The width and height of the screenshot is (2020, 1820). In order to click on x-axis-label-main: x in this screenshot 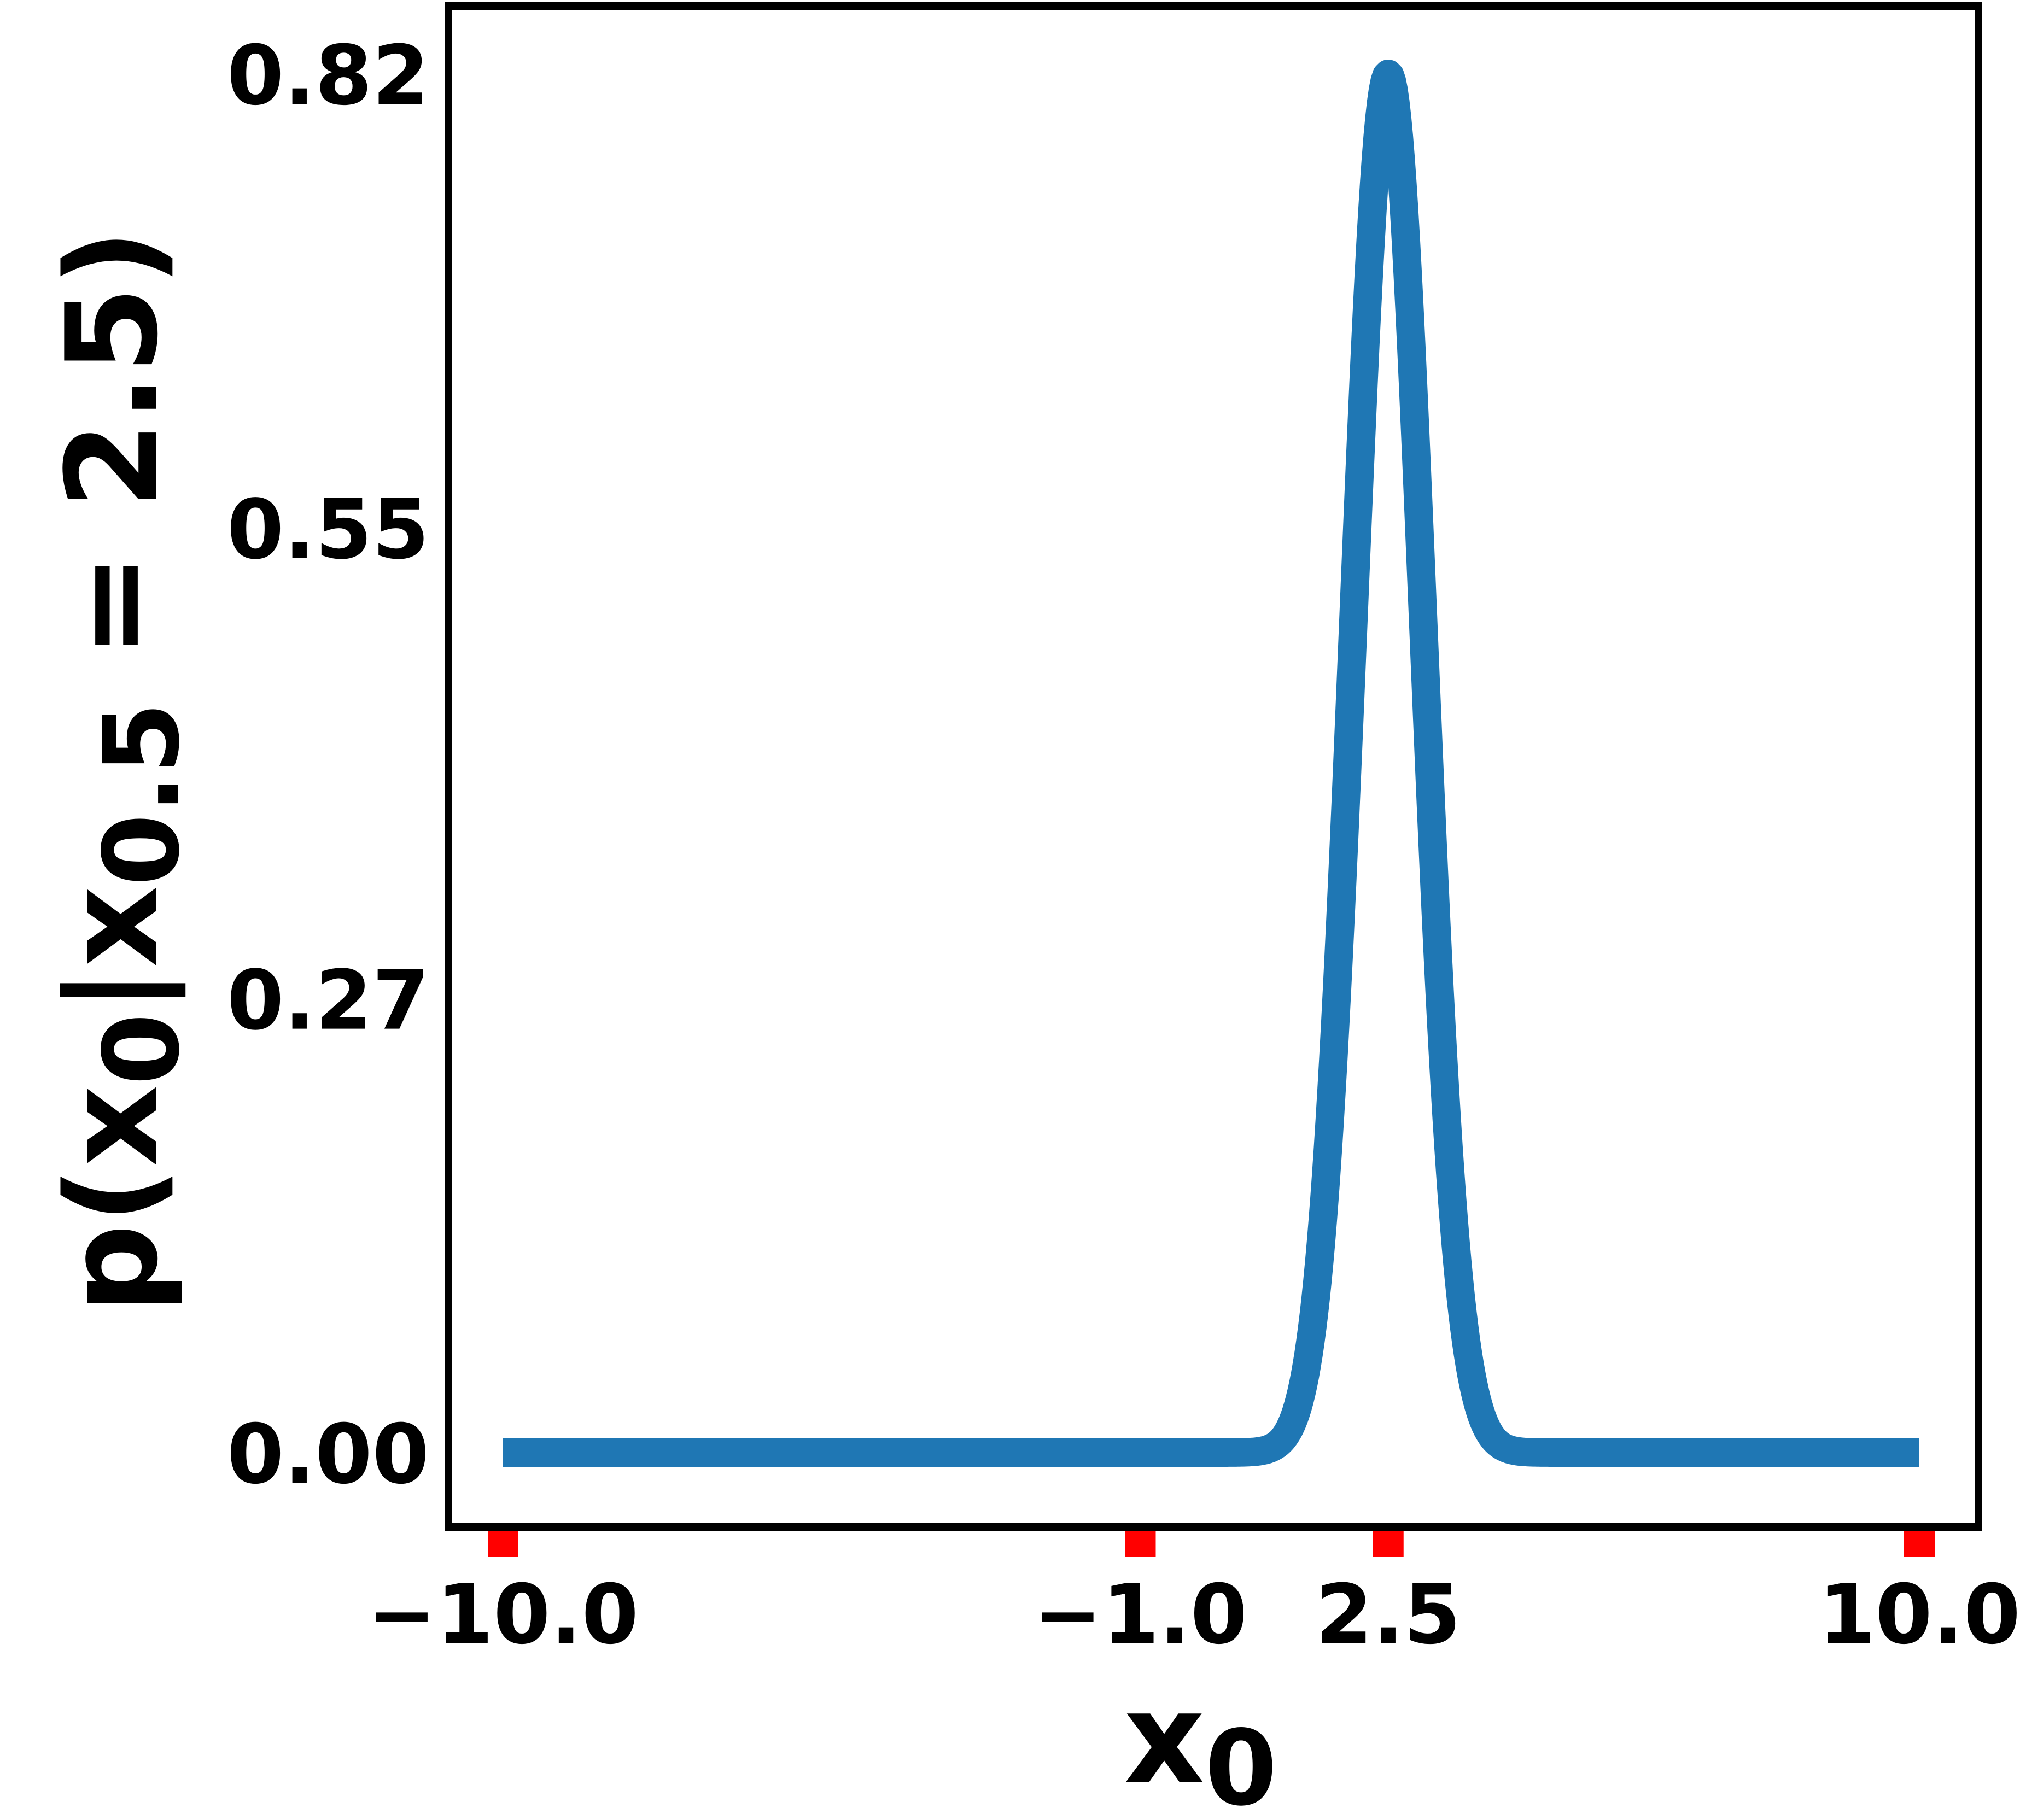, I will do `click(1164, 1739)`.